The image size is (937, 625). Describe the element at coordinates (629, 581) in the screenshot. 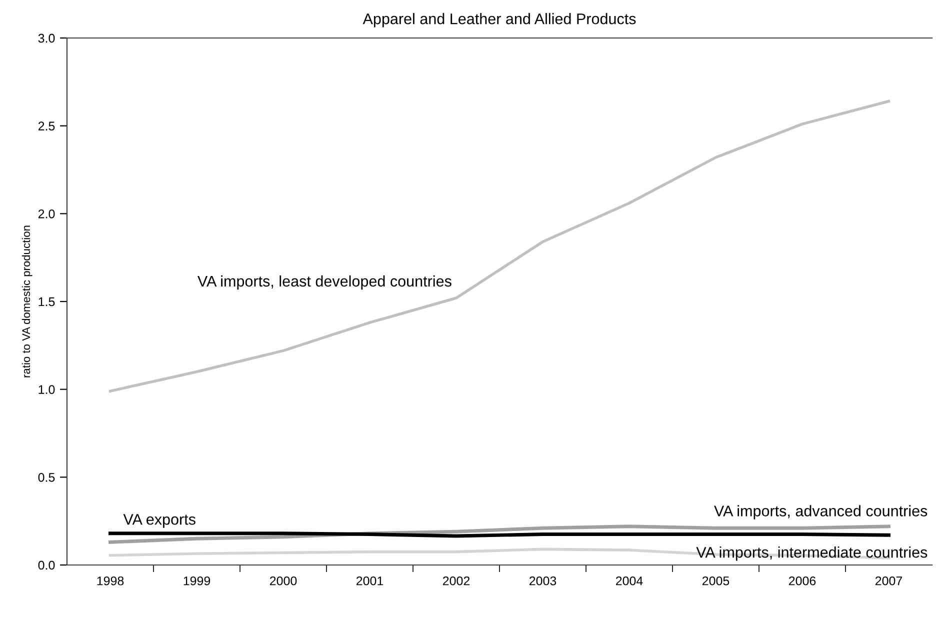

I see `x-tick-label: 2004` at that location.